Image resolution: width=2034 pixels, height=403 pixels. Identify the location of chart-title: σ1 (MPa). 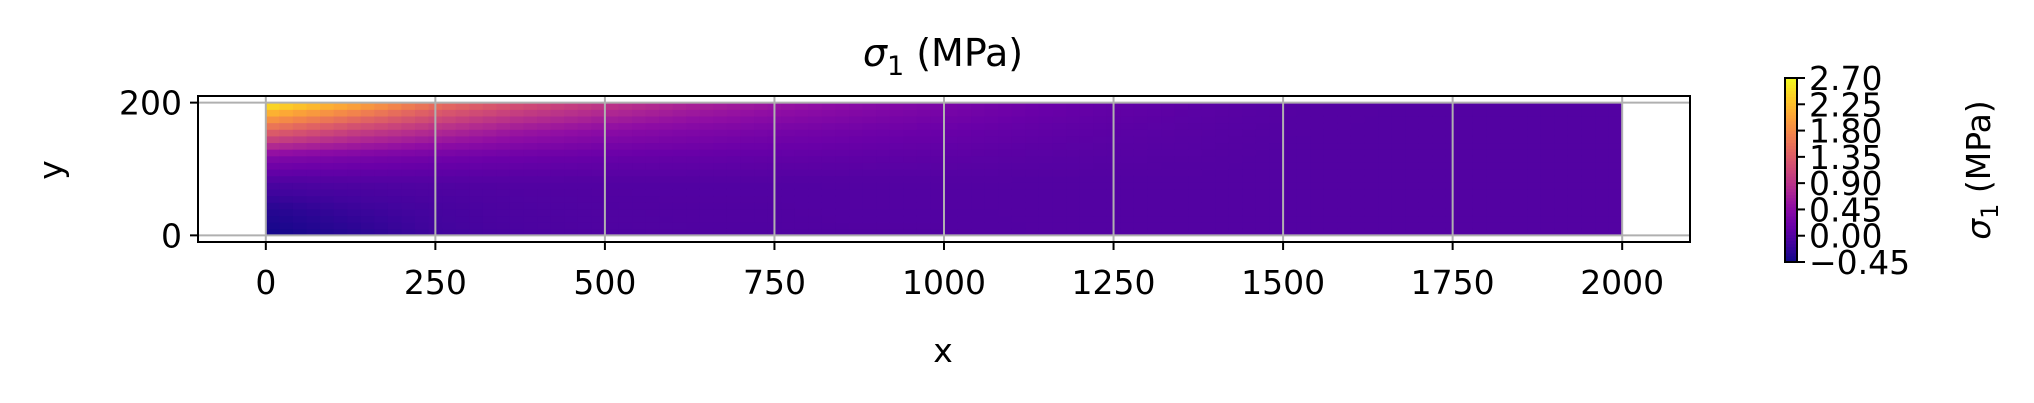
(943, 56).